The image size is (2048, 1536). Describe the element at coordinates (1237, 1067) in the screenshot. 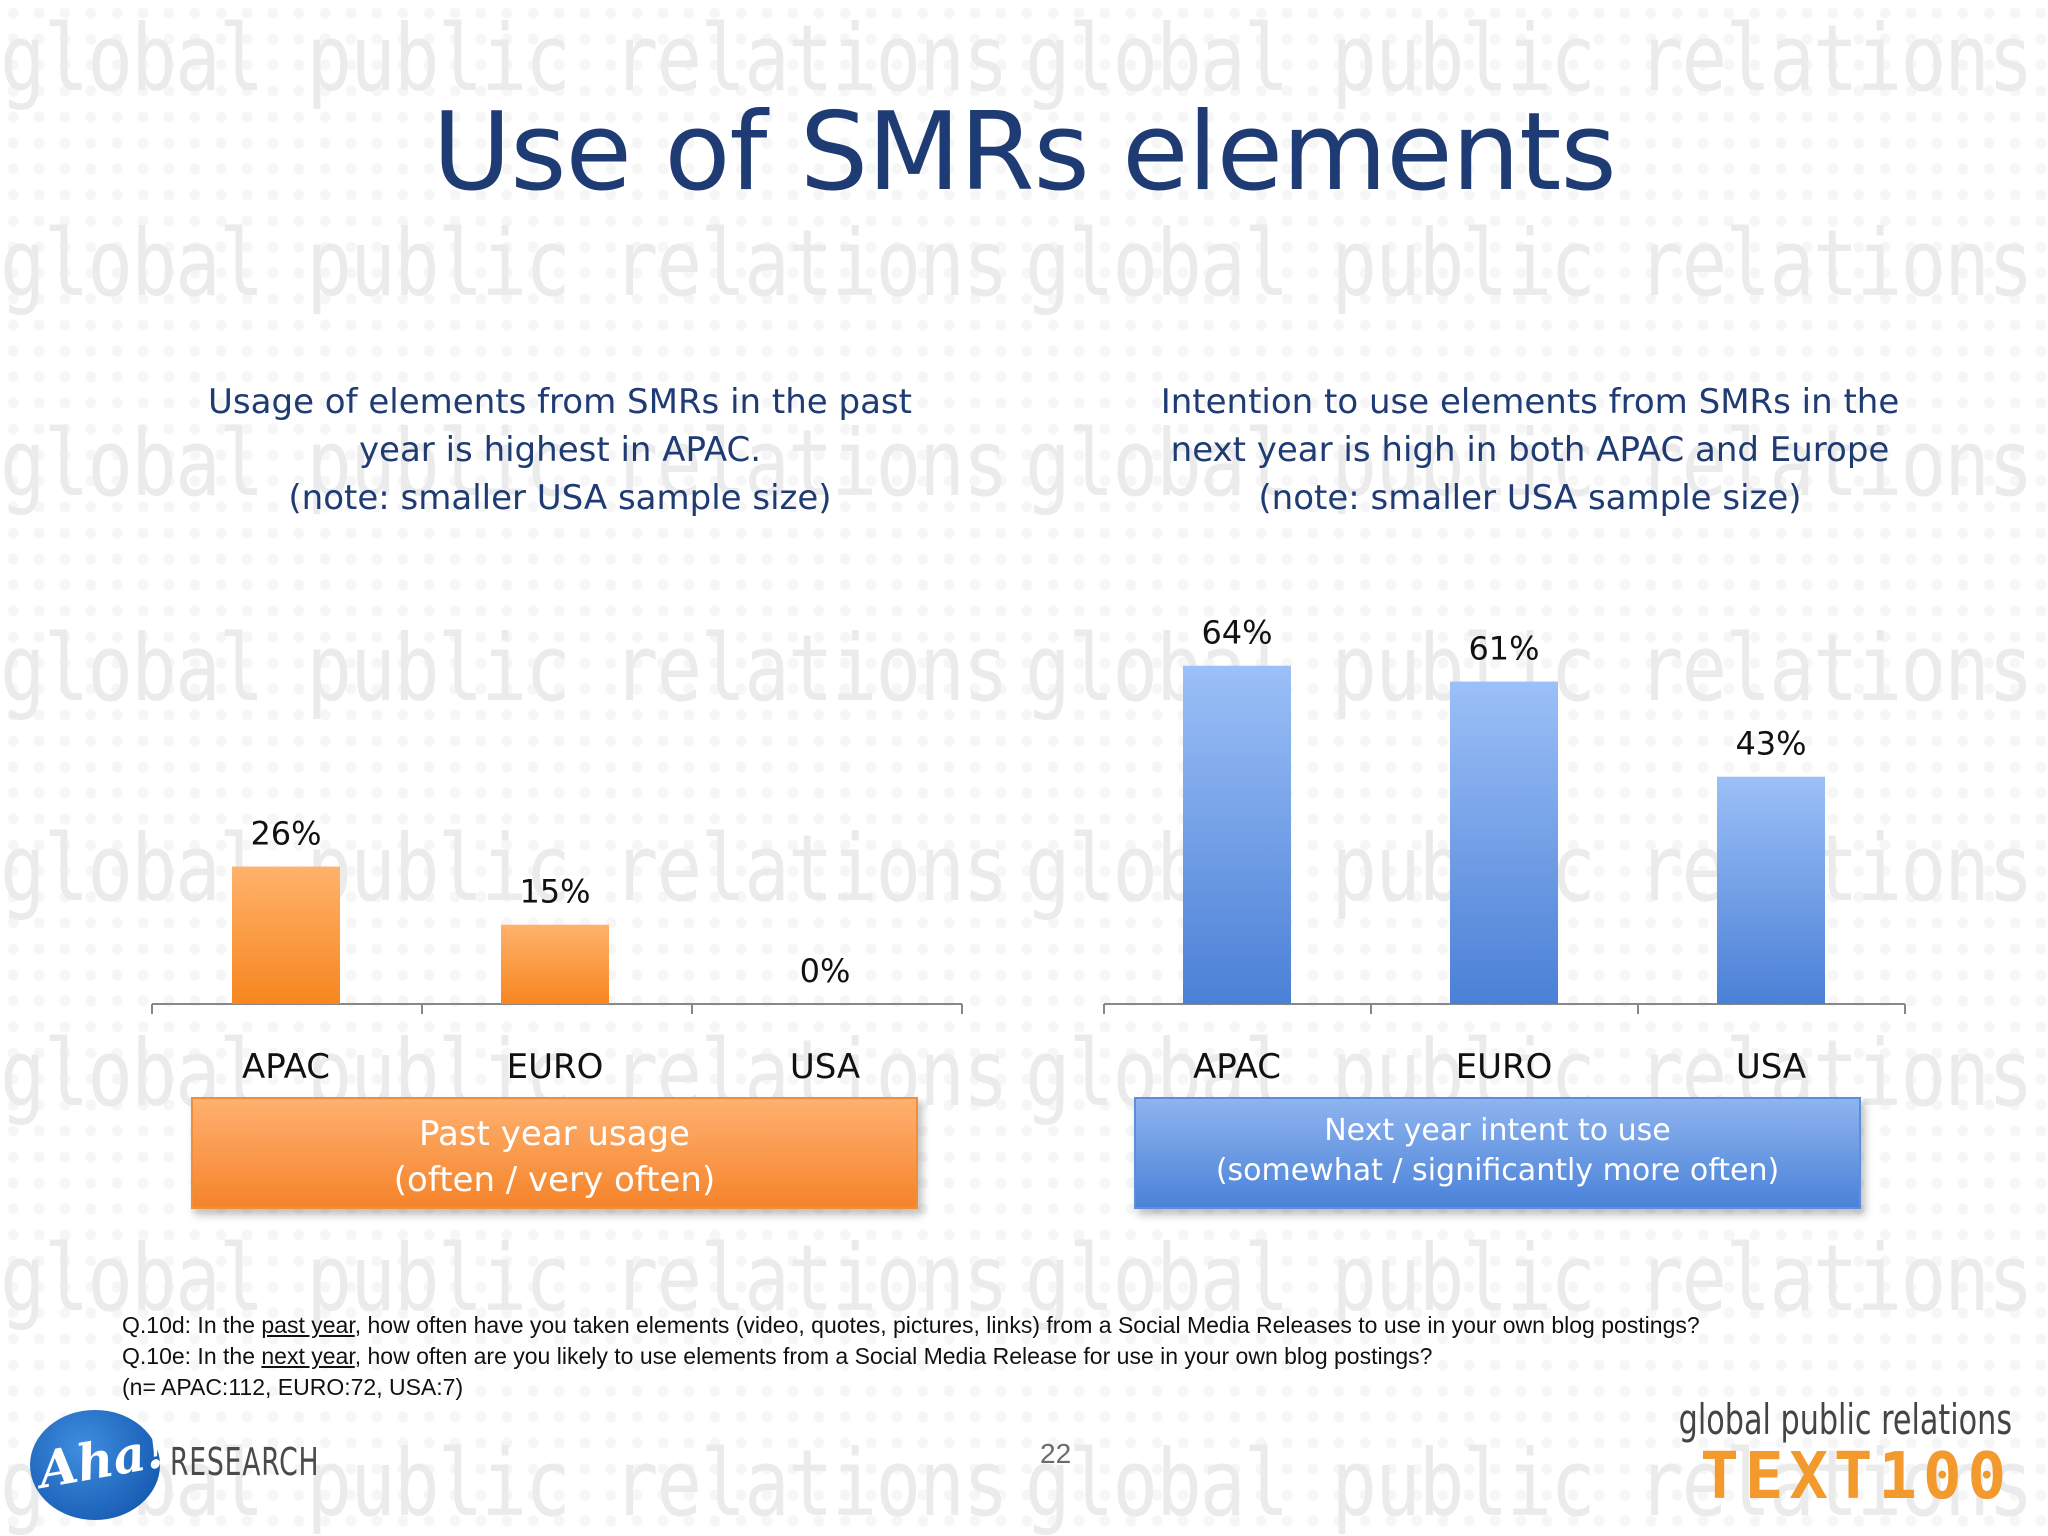

I see `right-category-label-apac: APAC` at that location.